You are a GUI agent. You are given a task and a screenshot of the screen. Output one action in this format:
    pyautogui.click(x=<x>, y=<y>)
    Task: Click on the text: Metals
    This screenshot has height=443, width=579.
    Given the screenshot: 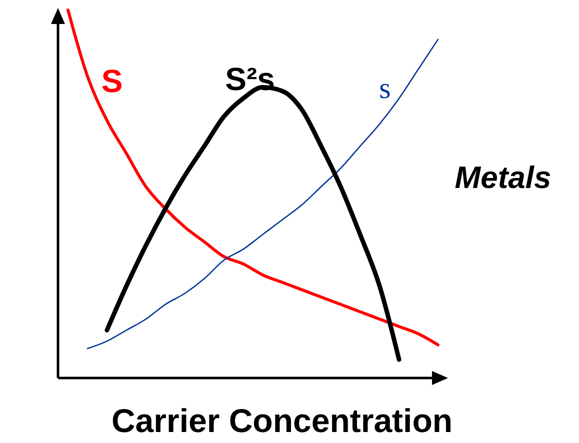 What is the action you would take?
    pyautogui.click(x=503, y=177)
    